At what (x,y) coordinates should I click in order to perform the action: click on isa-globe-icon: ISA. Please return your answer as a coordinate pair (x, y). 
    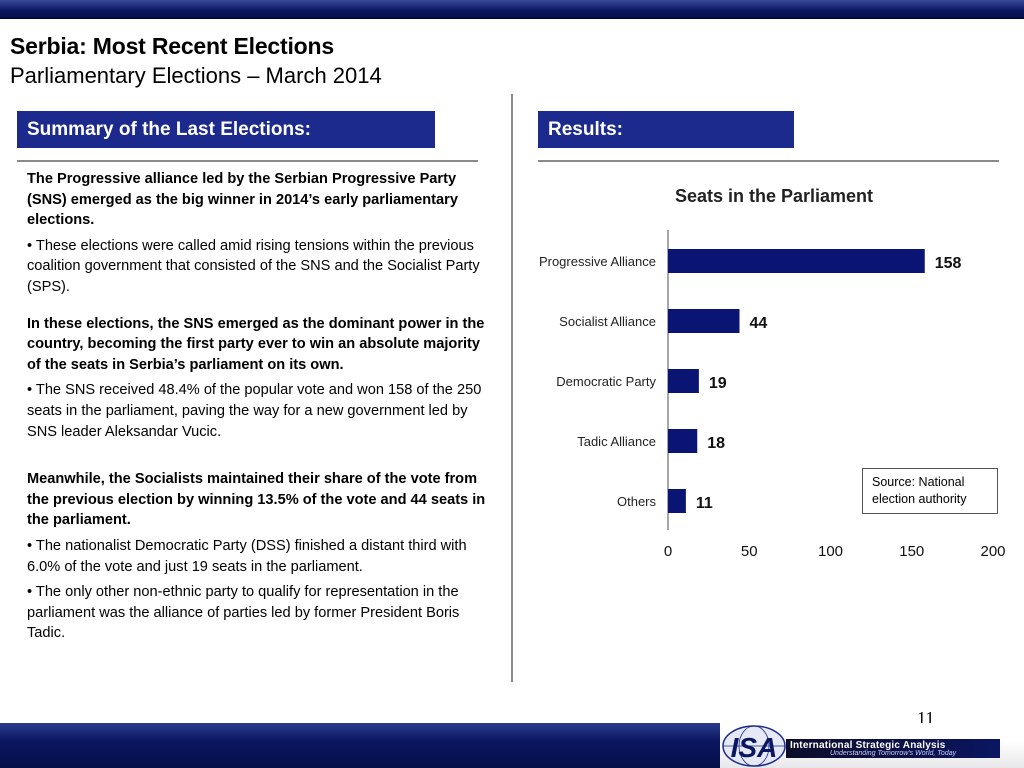
    Looking at the image, I should click on (754, 746).